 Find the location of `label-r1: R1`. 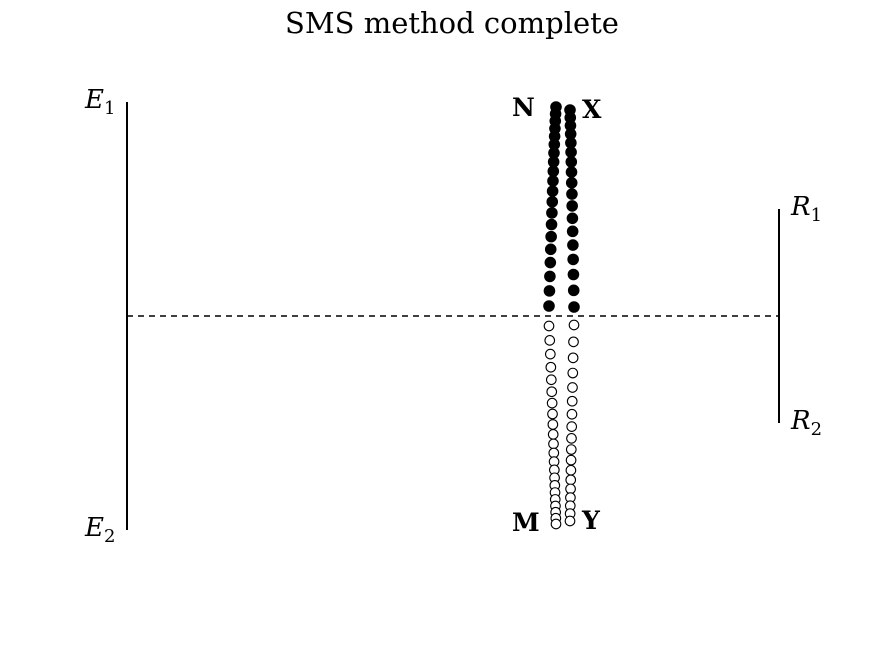

label-r1: R1 is located at coordinates (806, 209).